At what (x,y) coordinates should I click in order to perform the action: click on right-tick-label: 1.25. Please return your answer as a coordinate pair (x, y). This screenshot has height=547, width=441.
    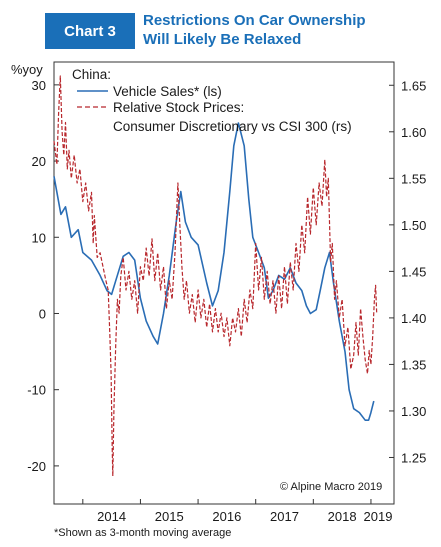
    Looking at the image, I should click on (413, 457).